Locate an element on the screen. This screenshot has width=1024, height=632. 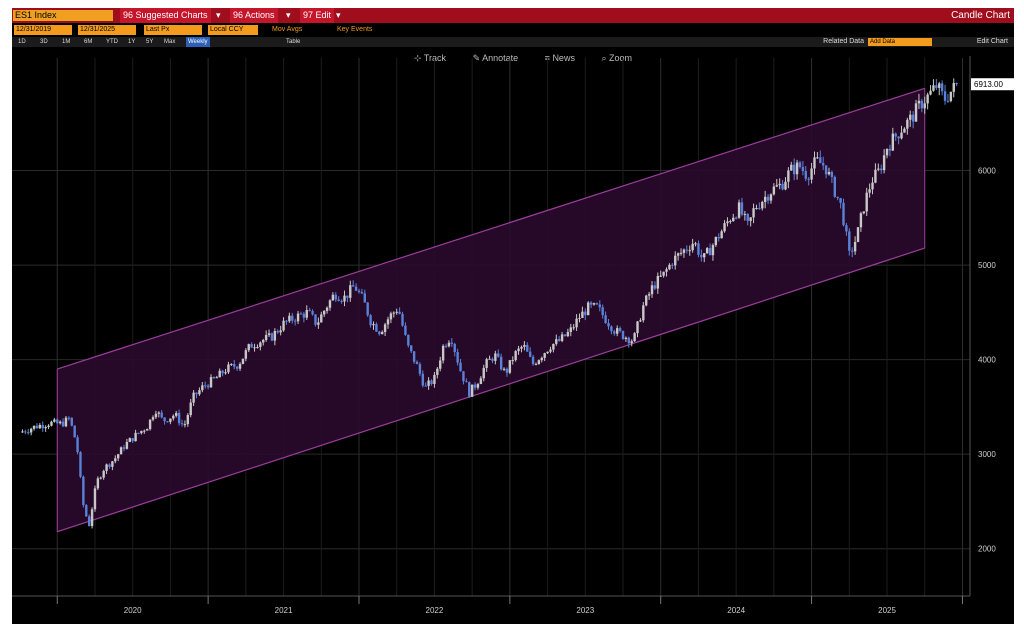
key-events-button: Key Events is located at coordinates (355, 29).